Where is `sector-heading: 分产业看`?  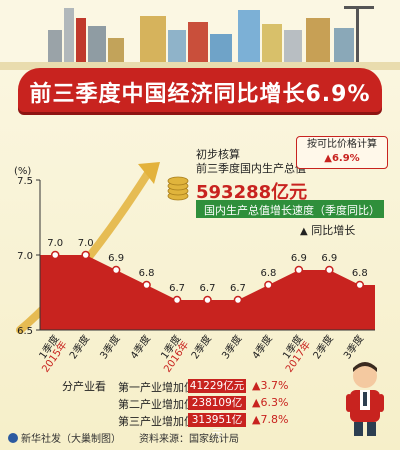
sector-heading: 分产业看 is located at coordinates (84, 386).